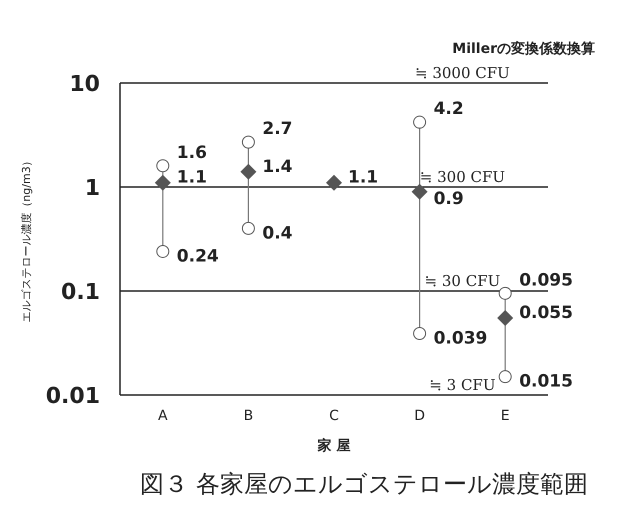 This screenshot has height=513, width=640. What do you see at coordinates (364, 484) in the screenshot?
I see `text: 図３ 各家屋のエルゴステロール濃度範囲` at bounding box center [364, 484].